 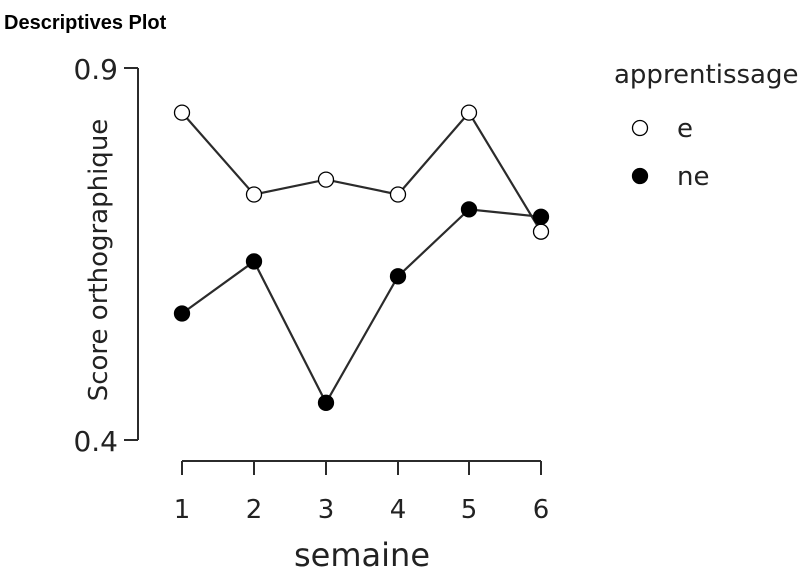 I want to click on x-tick-label: 6, so click(x=541, y=510).